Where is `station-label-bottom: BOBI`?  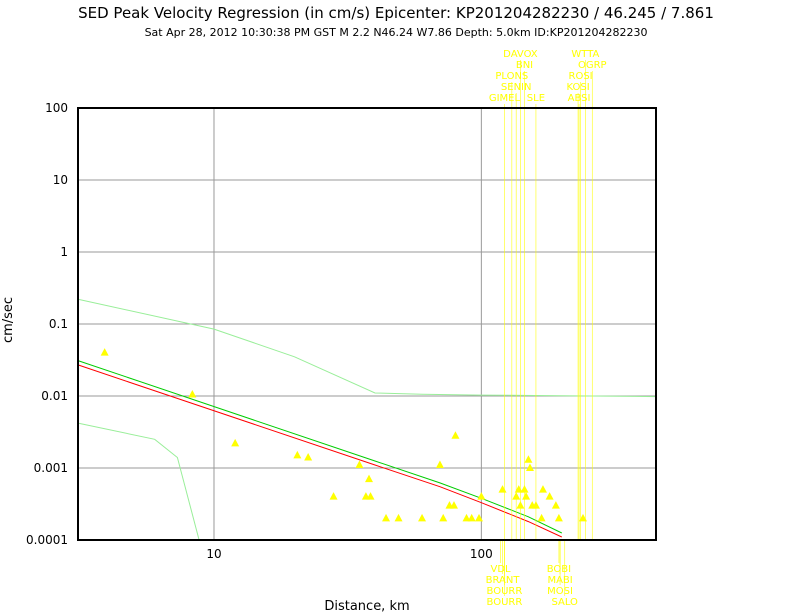 station-label-bottom: BOBI is located at coordinates (559, 569).